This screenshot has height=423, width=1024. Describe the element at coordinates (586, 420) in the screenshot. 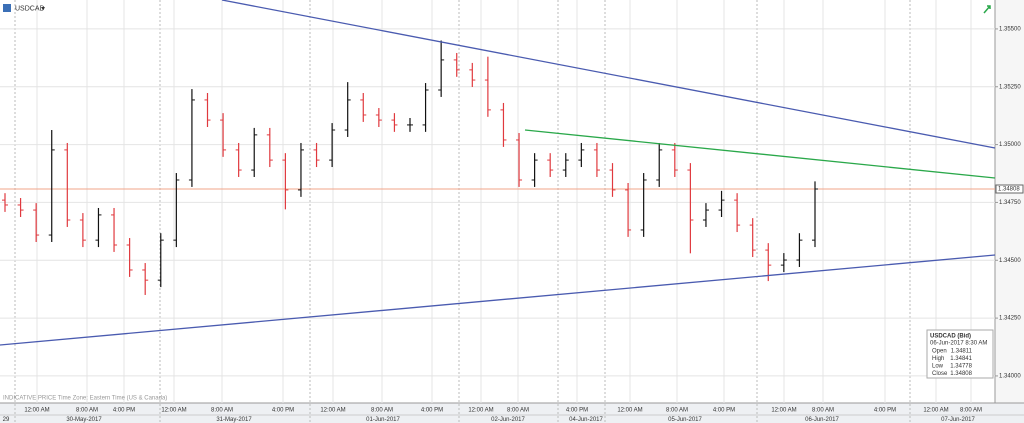

I see `date-label: 04-Jun-2017` at that location.